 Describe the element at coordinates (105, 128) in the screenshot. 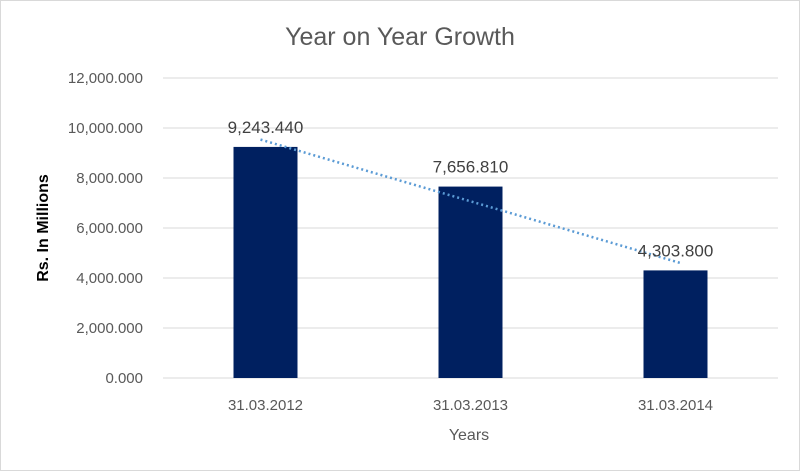

I see `y-tick-label: 10,000.000` at that location.